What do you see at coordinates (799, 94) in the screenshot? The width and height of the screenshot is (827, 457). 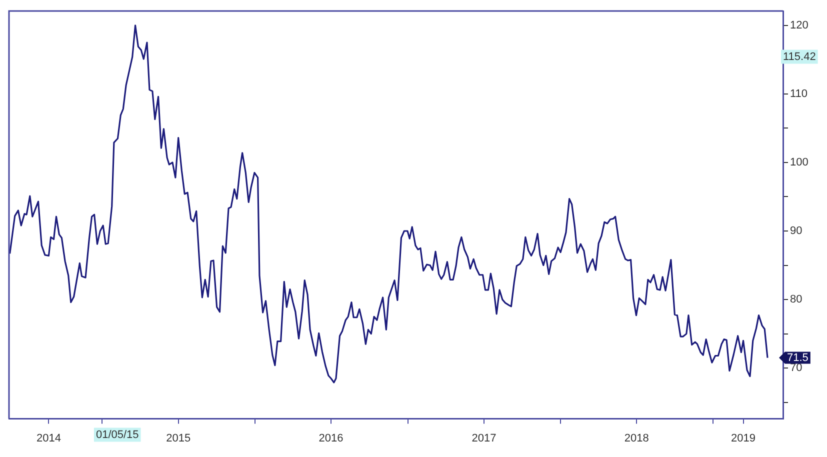 I see `y-tick-label: 110` at bounding box center [799, 94].